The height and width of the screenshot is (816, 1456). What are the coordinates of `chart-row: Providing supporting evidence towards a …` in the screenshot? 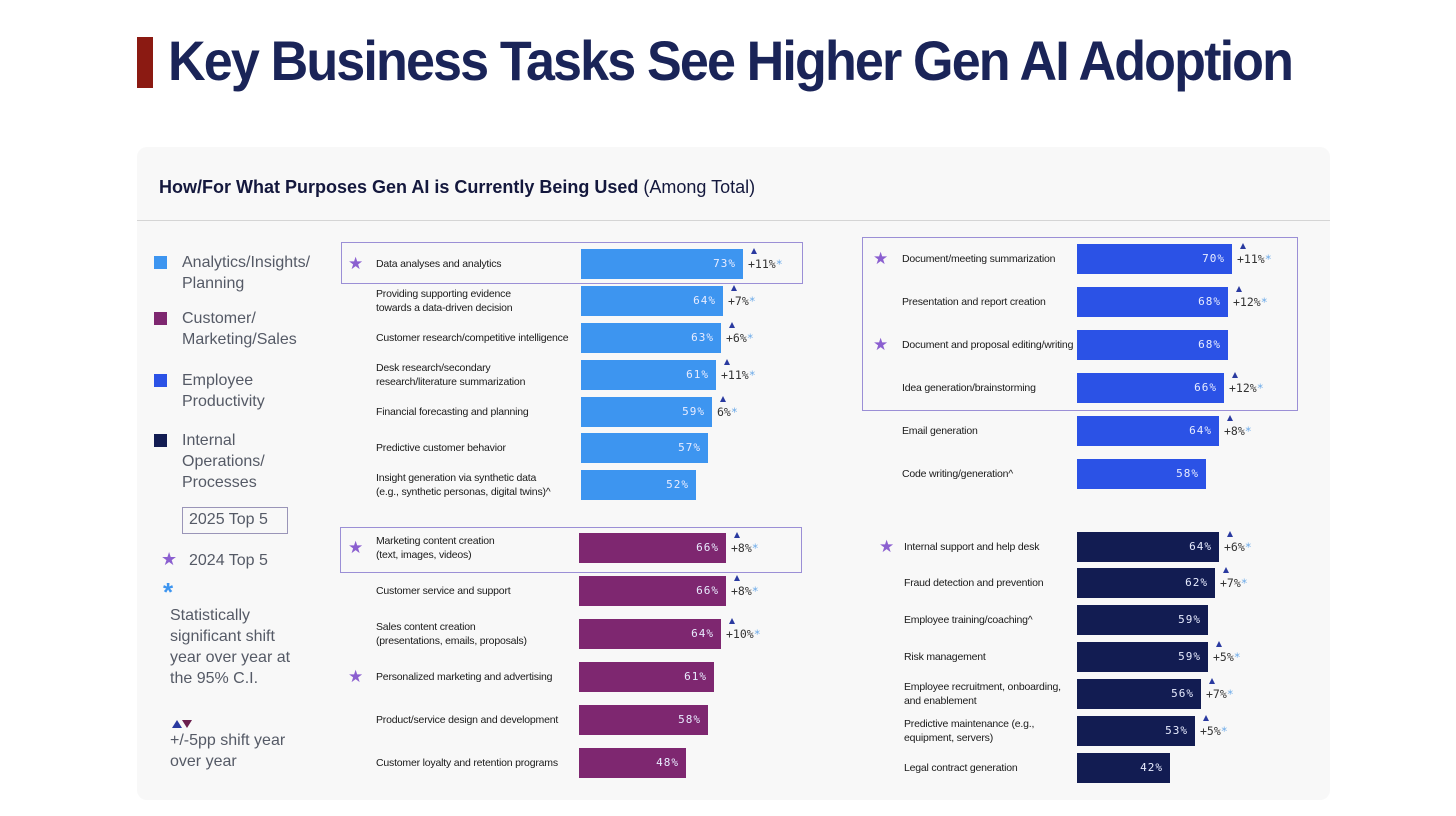 It's located at (733, 300).